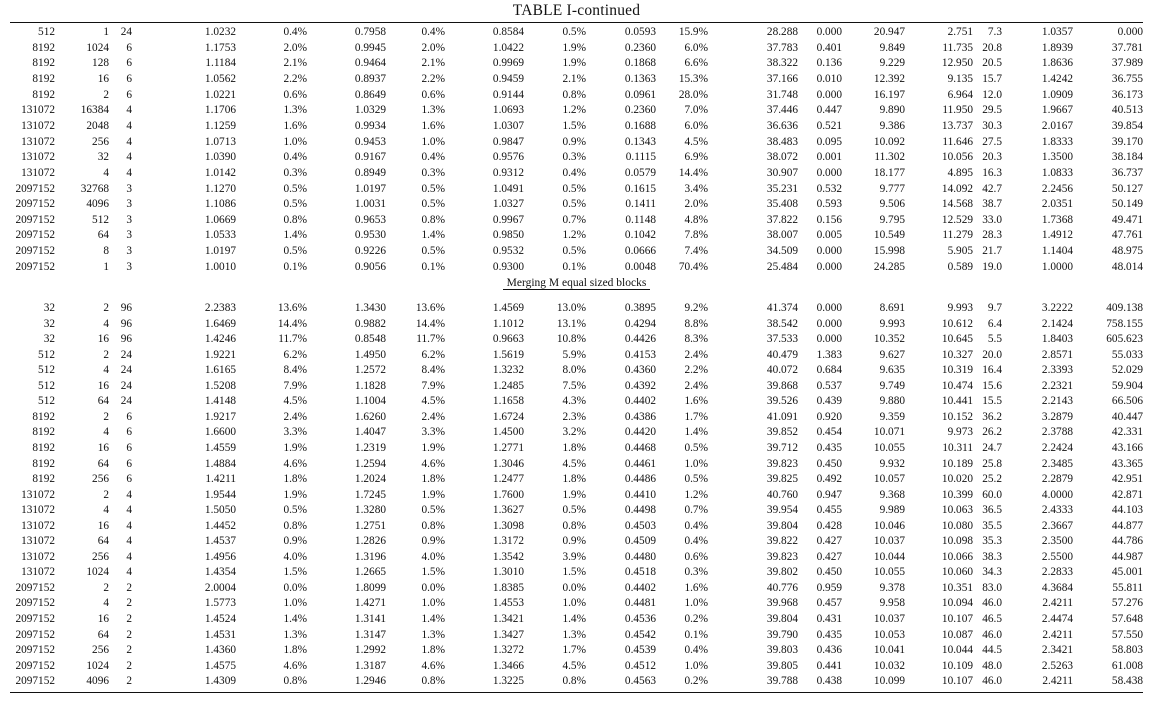 The width and height of the screenshot is (1153, 701). Describe the element at coordinates (295, 479) in the screenshot. I see `table-cell: 1.8%` at that location.